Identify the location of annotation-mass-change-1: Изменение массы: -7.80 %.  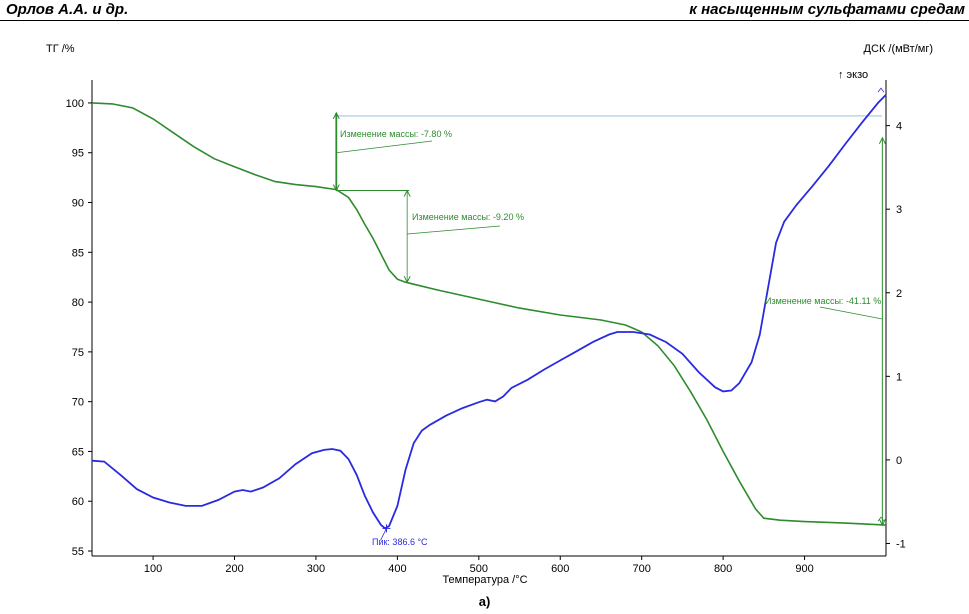
(392, 151).